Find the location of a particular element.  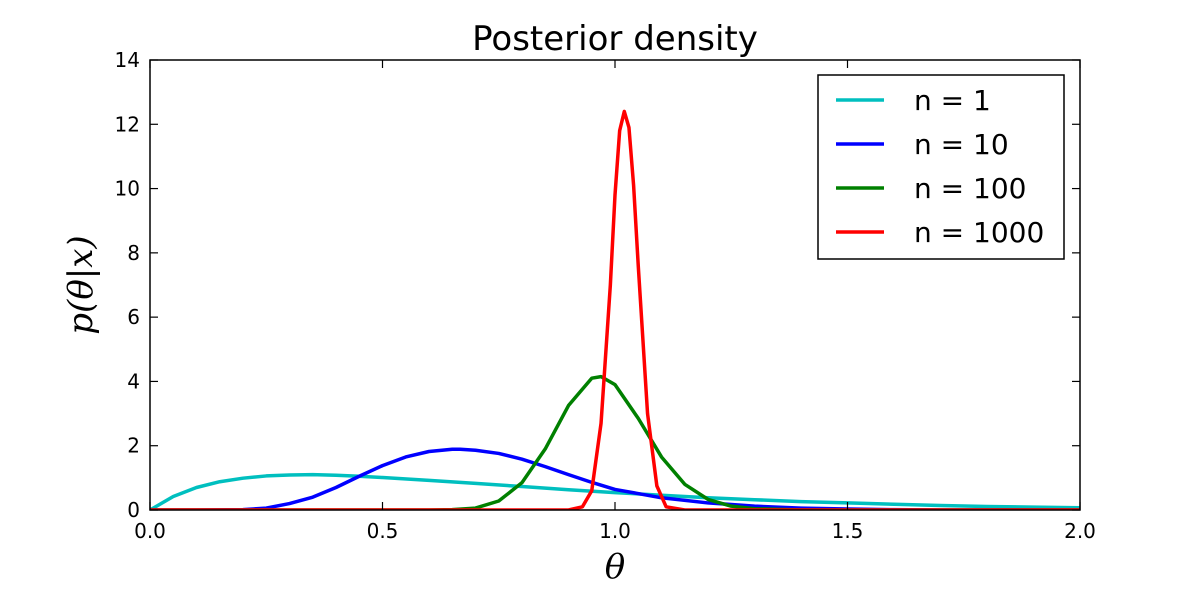

legend: n = 1 n = 10 n = 100 n = 1000 is located at coordinates (941, 167).